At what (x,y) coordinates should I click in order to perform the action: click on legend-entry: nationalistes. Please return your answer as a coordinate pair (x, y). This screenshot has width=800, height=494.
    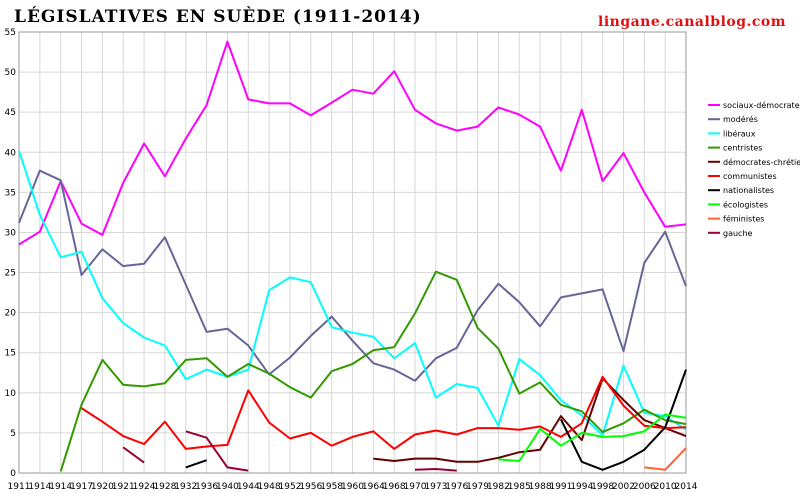
    Looking at the image, I should click on (748, 190).